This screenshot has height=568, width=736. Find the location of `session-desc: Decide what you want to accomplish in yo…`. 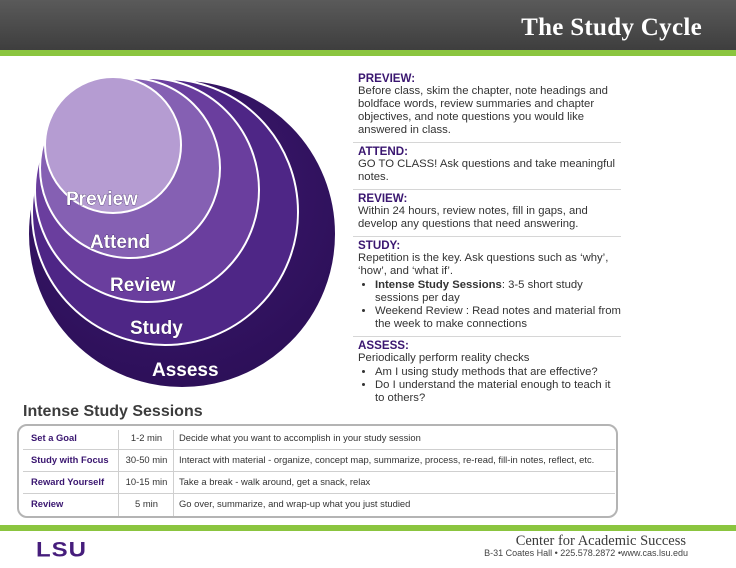

session-desc: Decide what you want to accomplish in yo… is located at coordinates (300, 437).